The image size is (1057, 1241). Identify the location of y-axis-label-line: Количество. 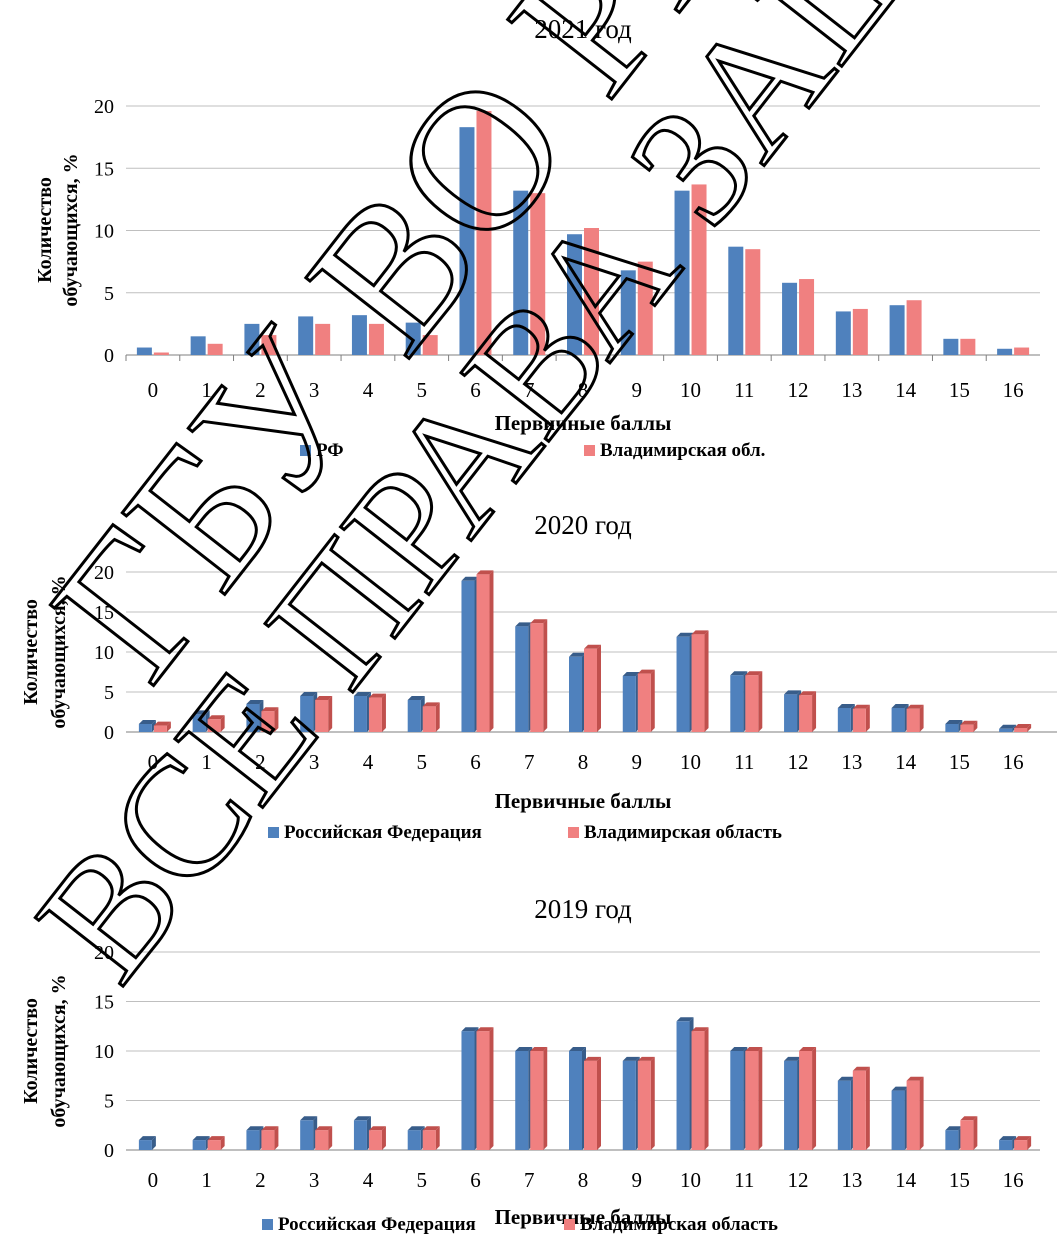
(45, 230).